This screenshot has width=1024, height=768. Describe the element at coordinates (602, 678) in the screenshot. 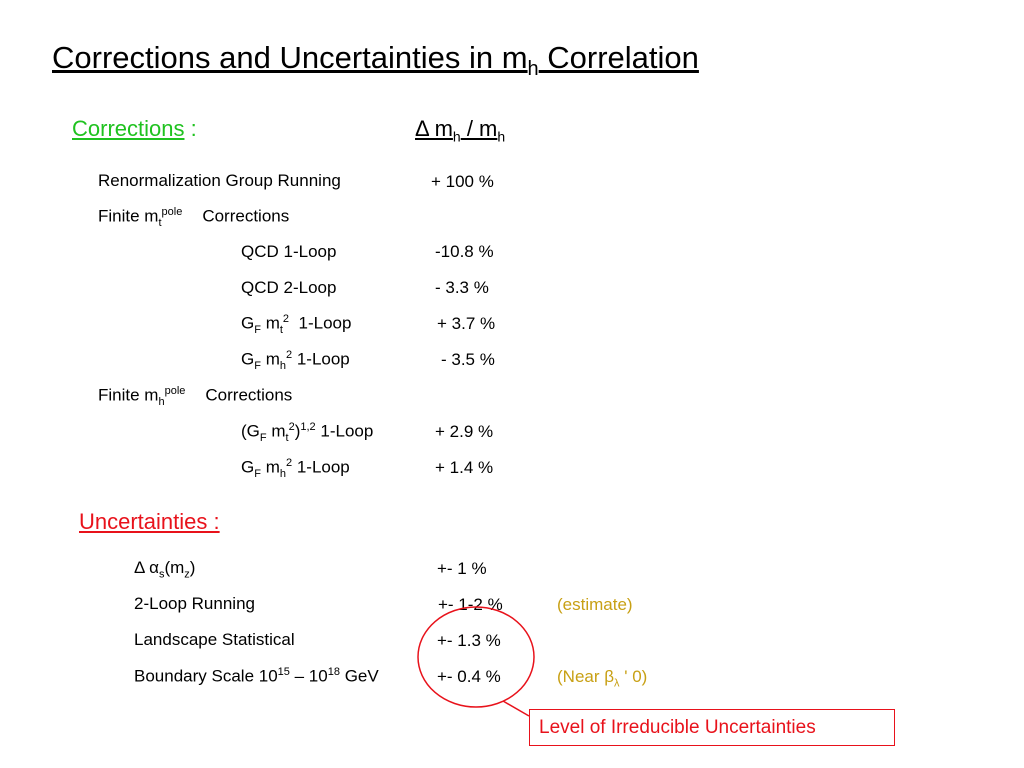

I see `near-beta-note: (Near βλ ' 0)` at that location.